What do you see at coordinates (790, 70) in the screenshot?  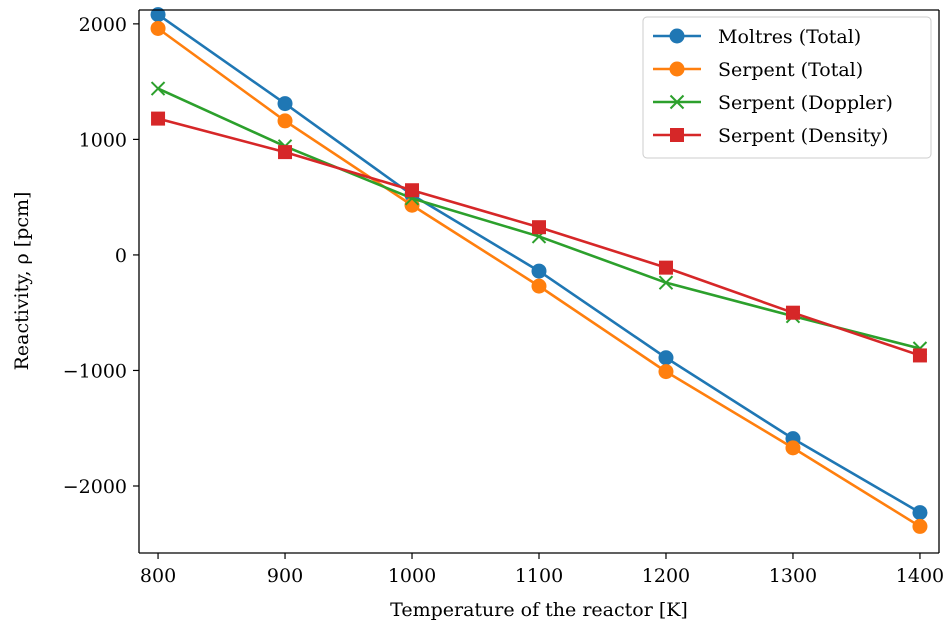 I see `legend-label: Serpent (Total)` at bounding box center [790, 70].